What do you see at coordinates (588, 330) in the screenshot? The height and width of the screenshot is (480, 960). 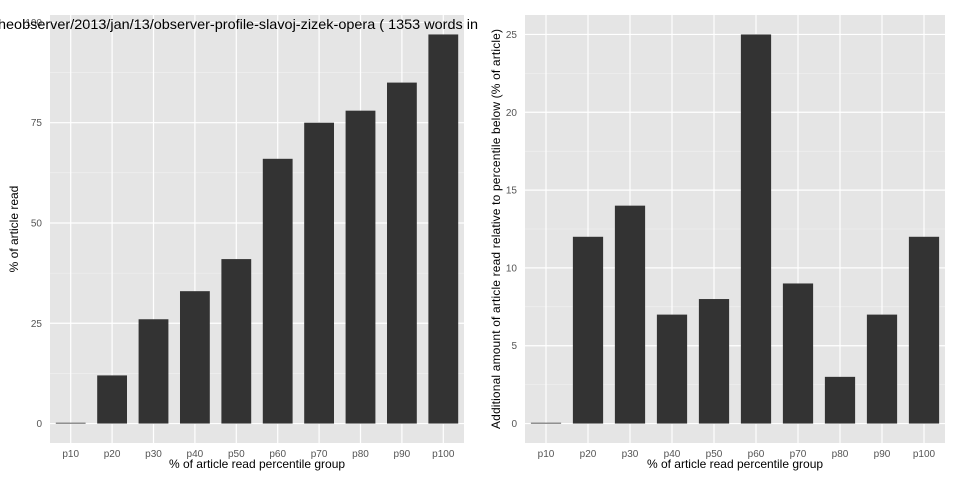 I see `right-bar-p20` at bounding box center [588, 330].